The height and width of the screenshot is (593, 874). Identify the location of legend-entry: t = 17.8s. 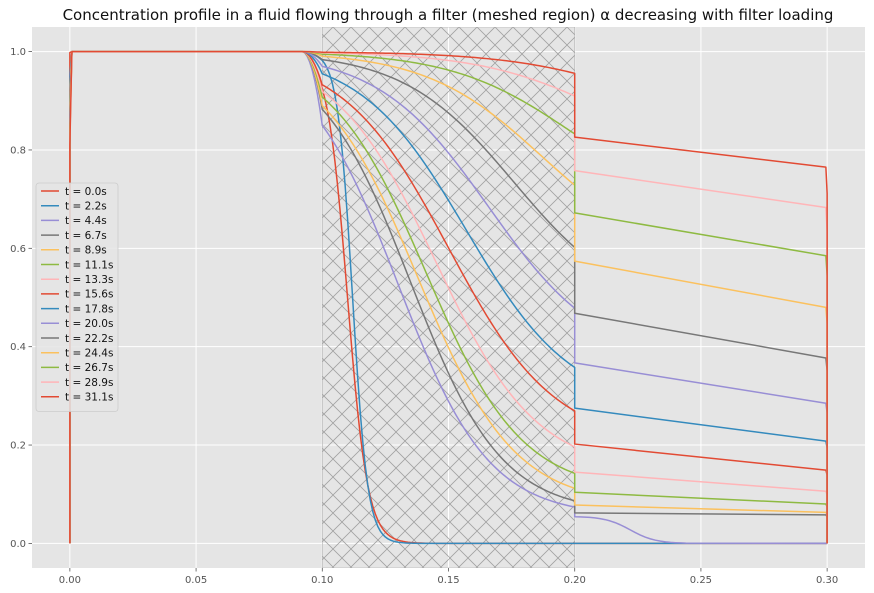
(89, 309).